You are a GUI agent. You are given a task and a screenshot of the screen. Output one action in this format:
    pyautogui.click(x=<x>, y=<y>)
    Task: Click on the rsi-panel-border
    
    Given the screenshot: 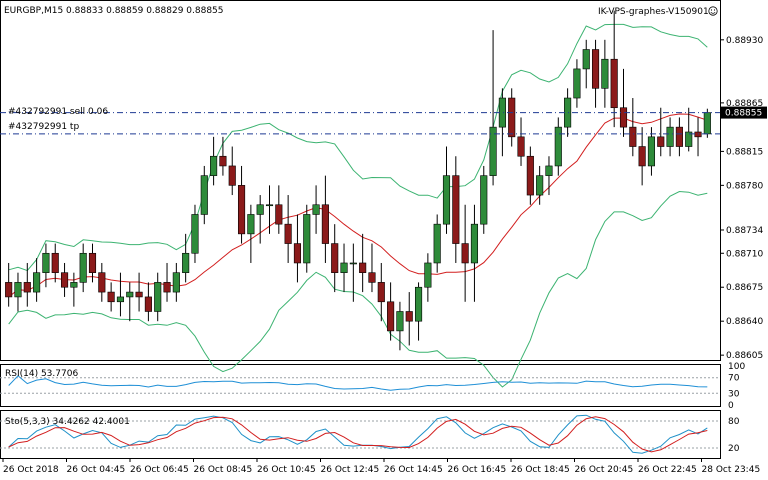 What is the action you would take?
    pyautogui.click(x=360, y=385)
    